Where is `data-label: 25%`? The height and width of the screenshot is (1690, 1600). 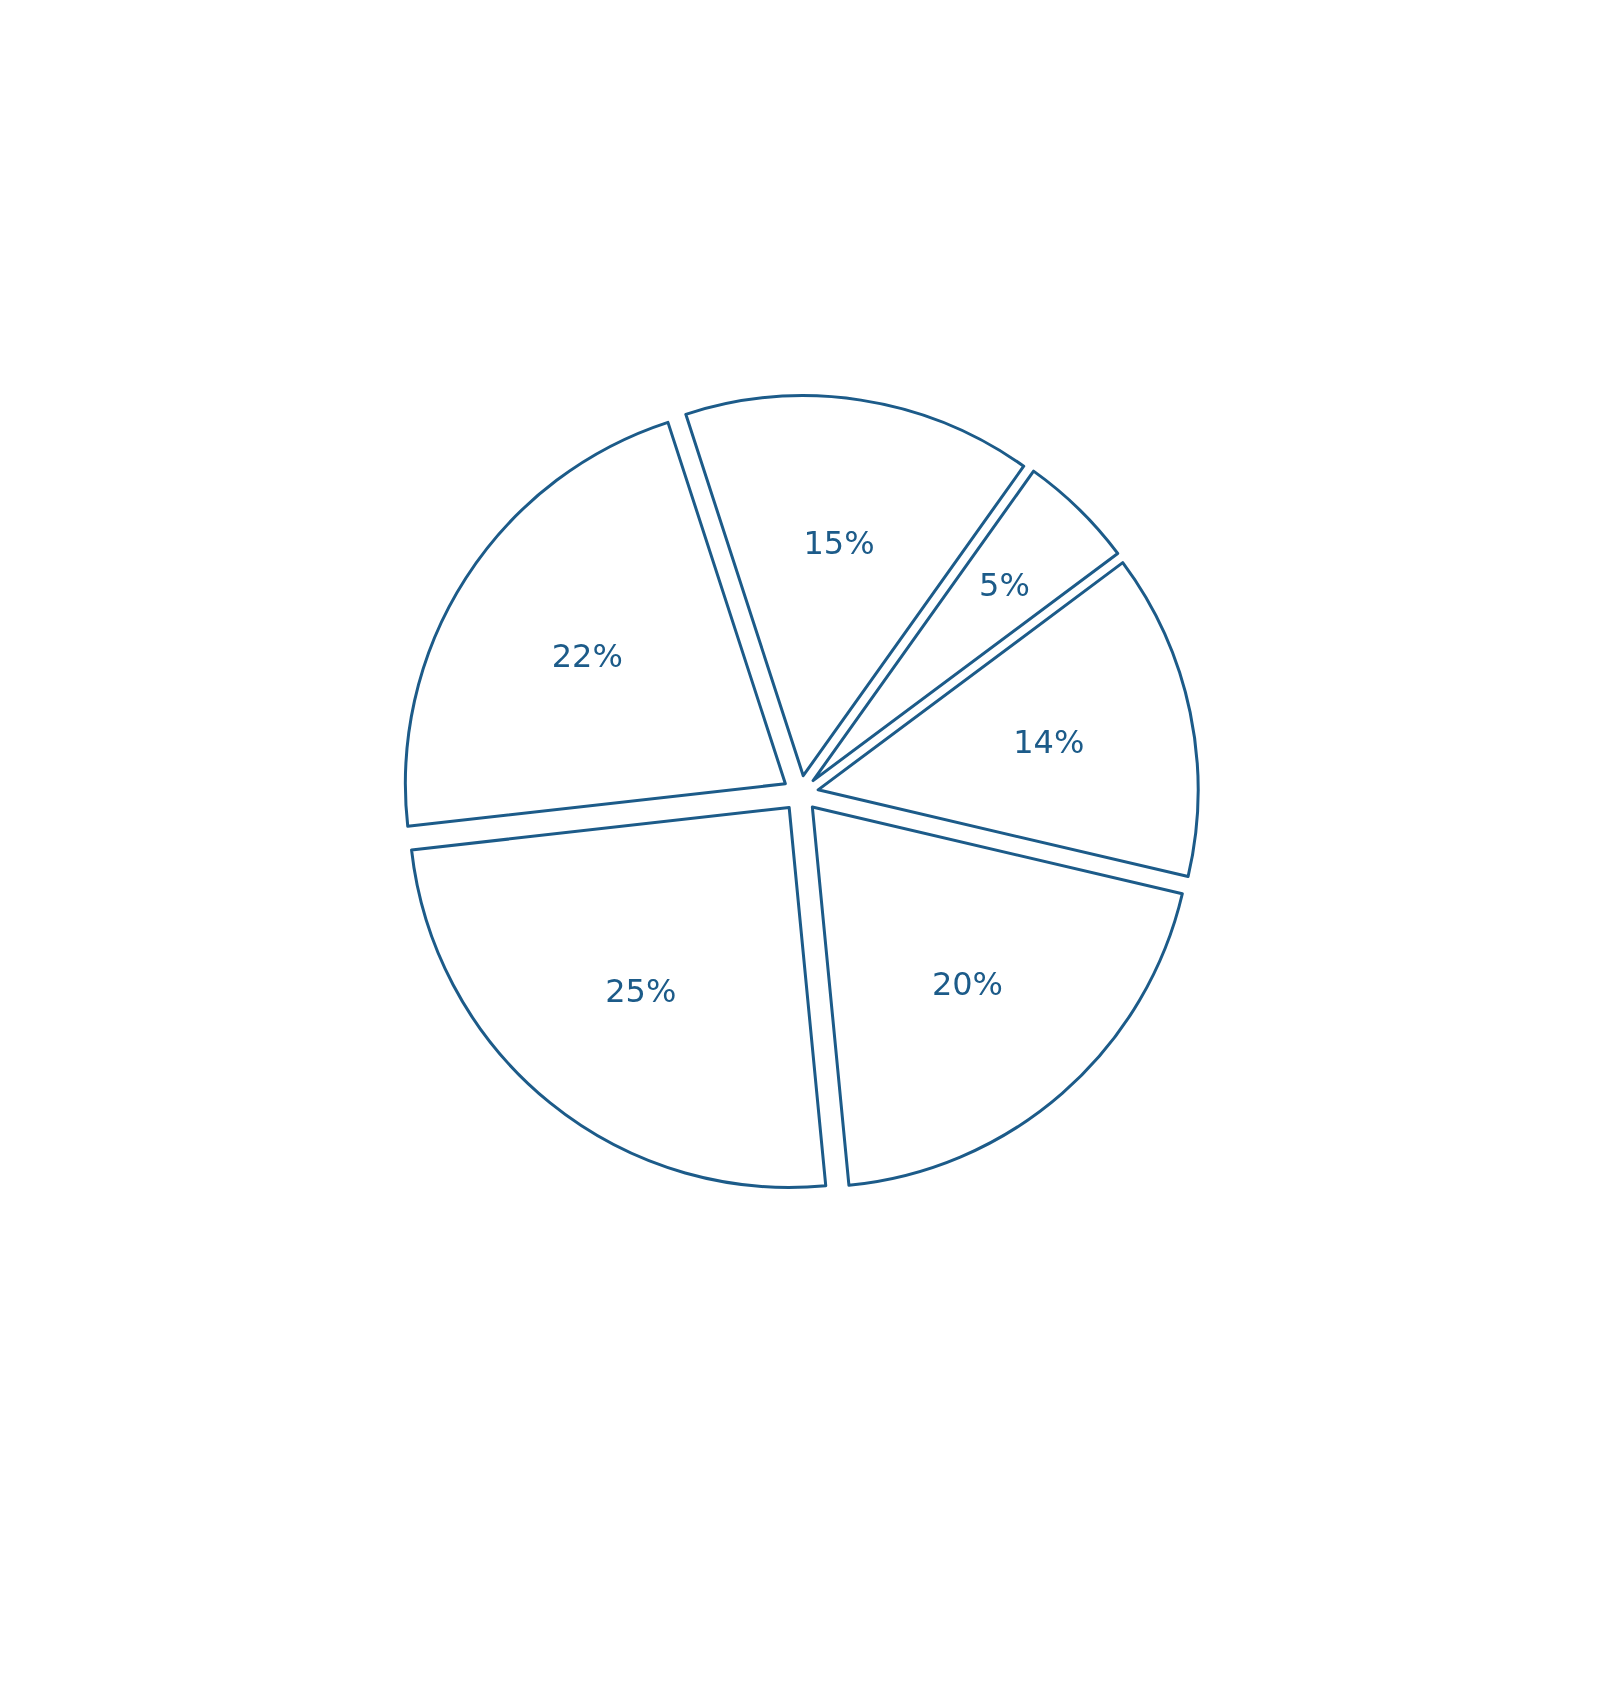
data-label: 25% is located at coordinates (641, 990).